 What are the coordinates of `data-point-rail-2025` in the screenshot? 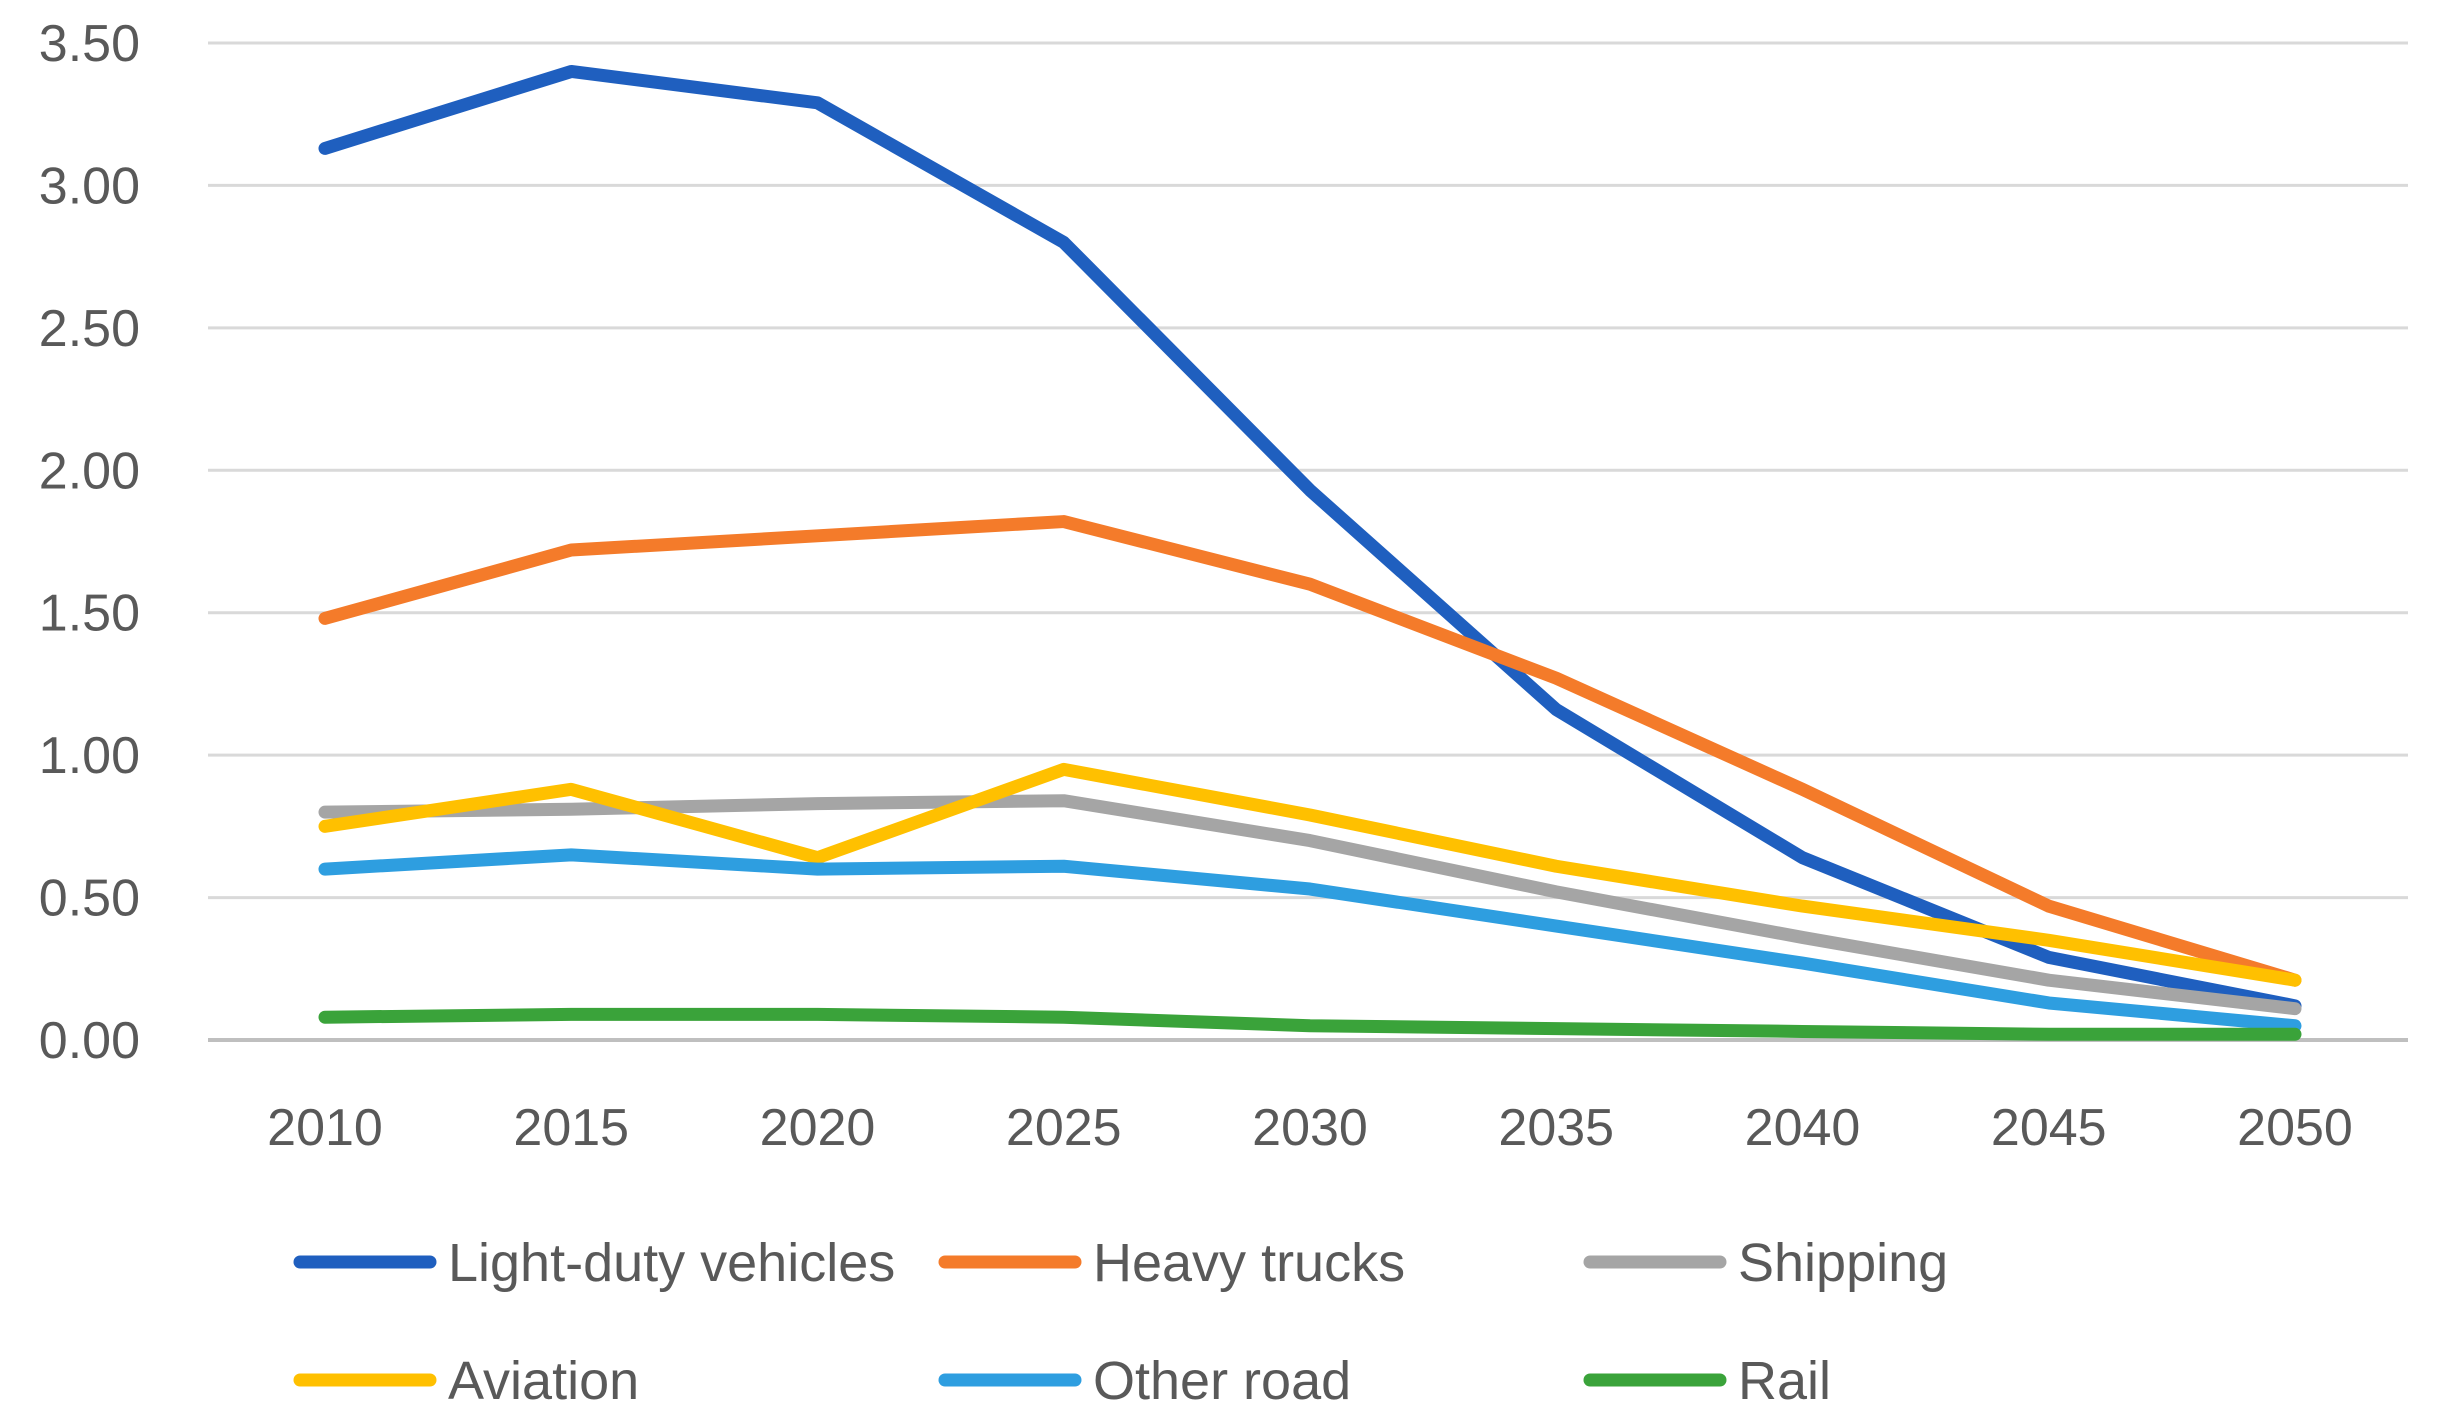 It's located at (1064, 1017).